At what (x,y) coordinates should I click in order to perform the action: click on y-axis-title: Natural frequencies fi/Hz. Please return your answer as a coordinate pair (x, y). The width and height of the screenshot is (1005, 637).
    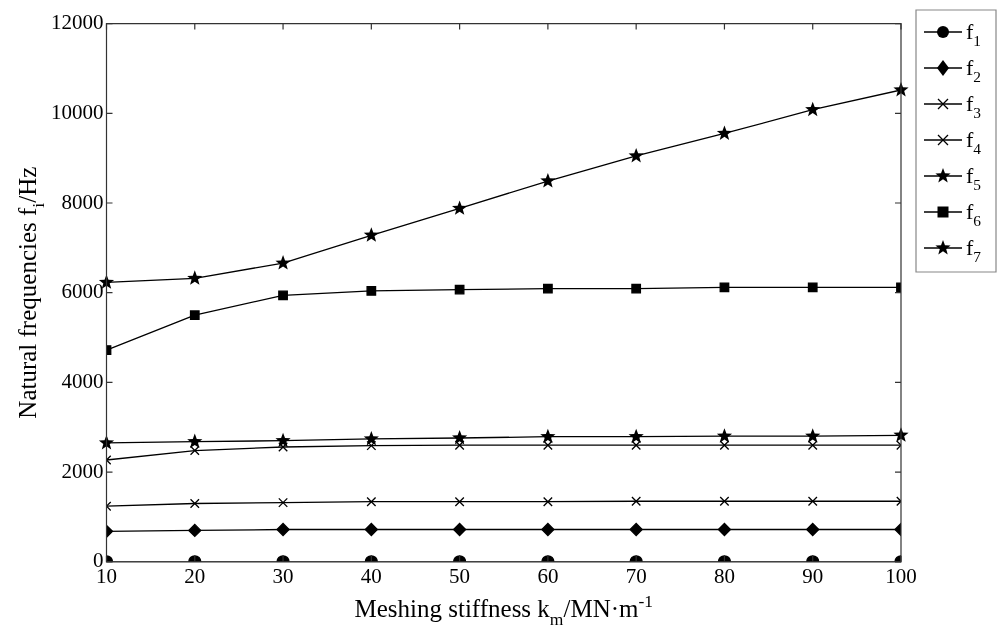
    Looking at the image, I should click on (31, 292).